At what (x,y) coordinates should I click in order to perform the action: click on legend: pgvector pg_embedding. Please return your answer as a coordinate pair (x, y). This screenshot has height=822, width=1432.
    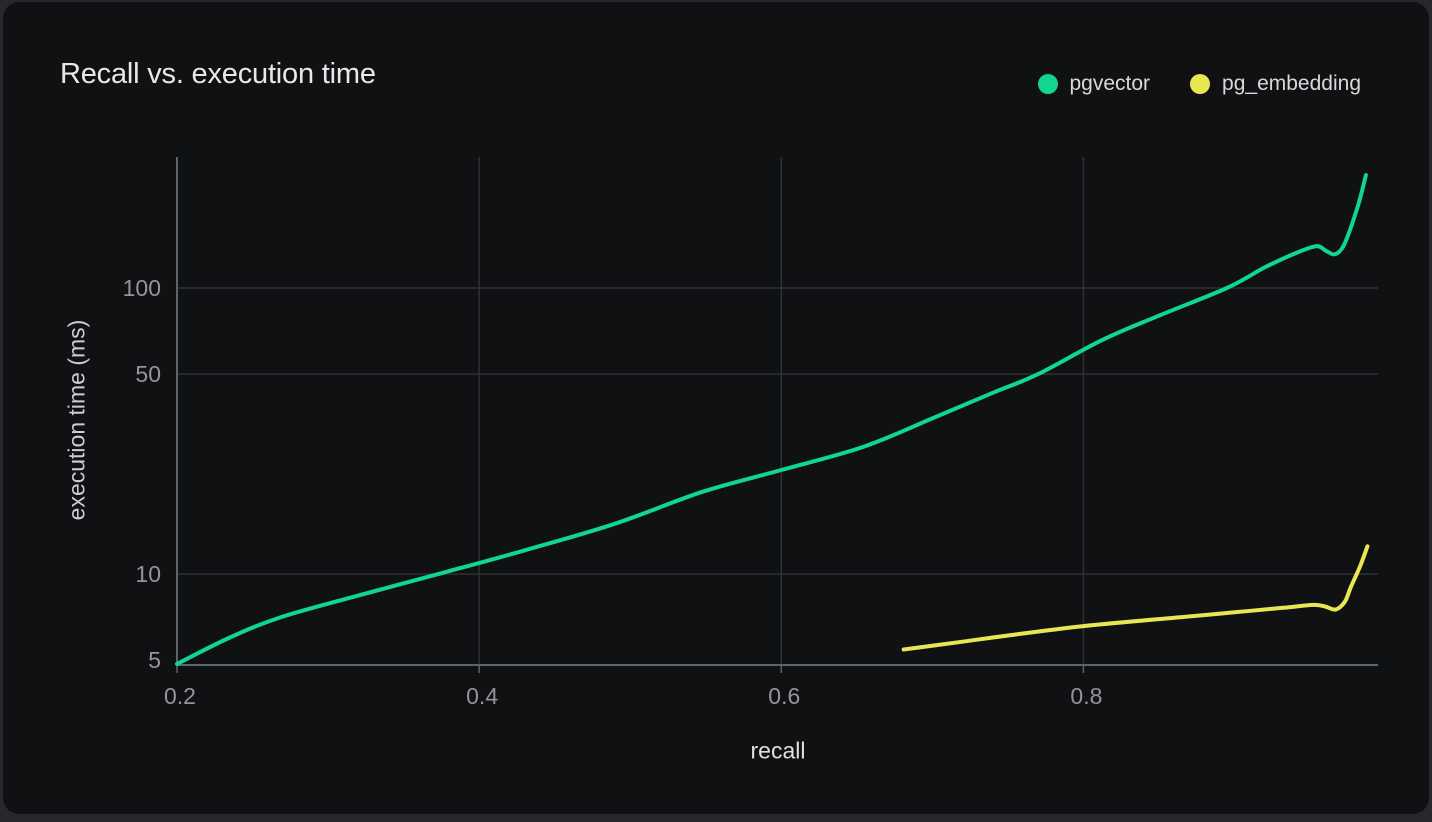
    Looking at the image, I should click on (1199, 84).